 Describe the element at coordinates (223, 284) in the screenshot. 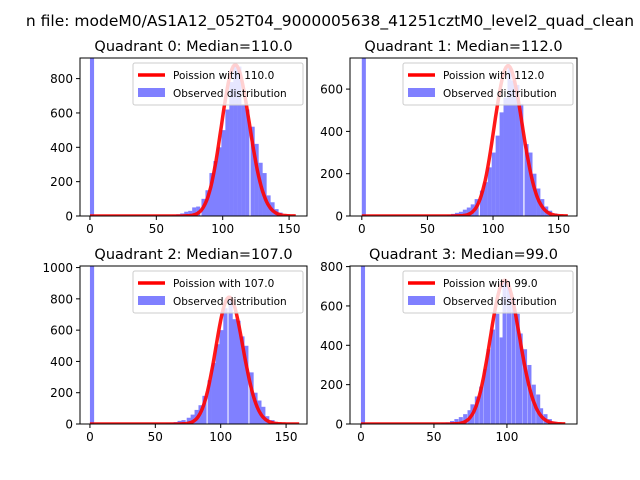

I see `legend-label-poisson: Poission with 107.0` at that location.